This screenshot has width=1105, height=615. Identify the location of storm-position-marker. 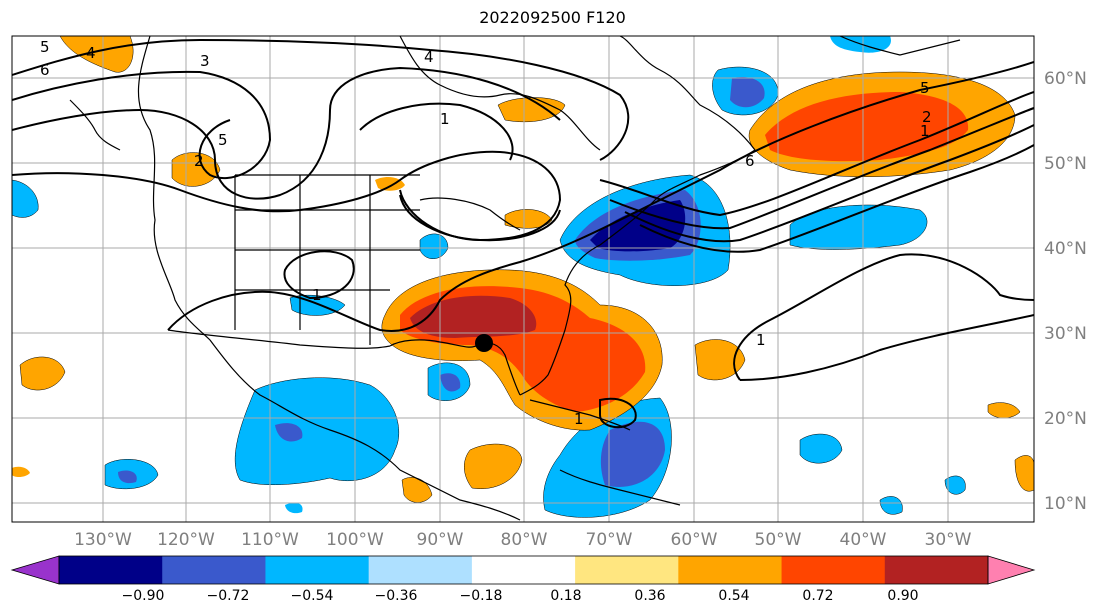
(484, 343).